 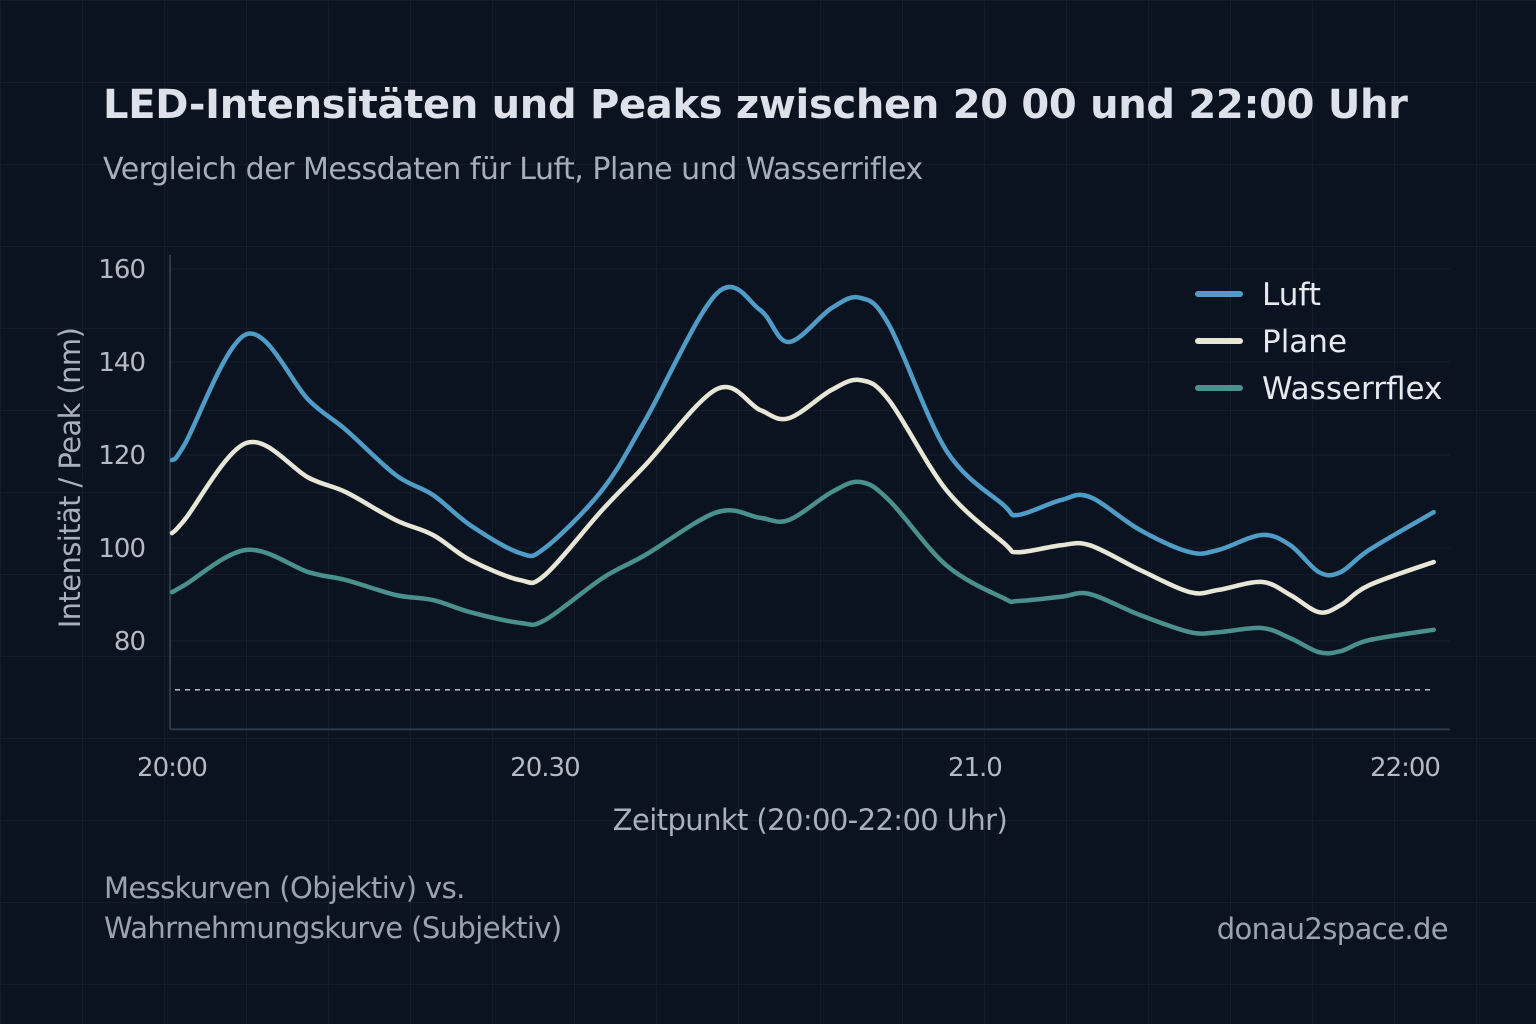 What do you see at coordinates (975, 768) in the screenshot?
I see `x-tick-label: 21.0` at bounding box center [975, 768].